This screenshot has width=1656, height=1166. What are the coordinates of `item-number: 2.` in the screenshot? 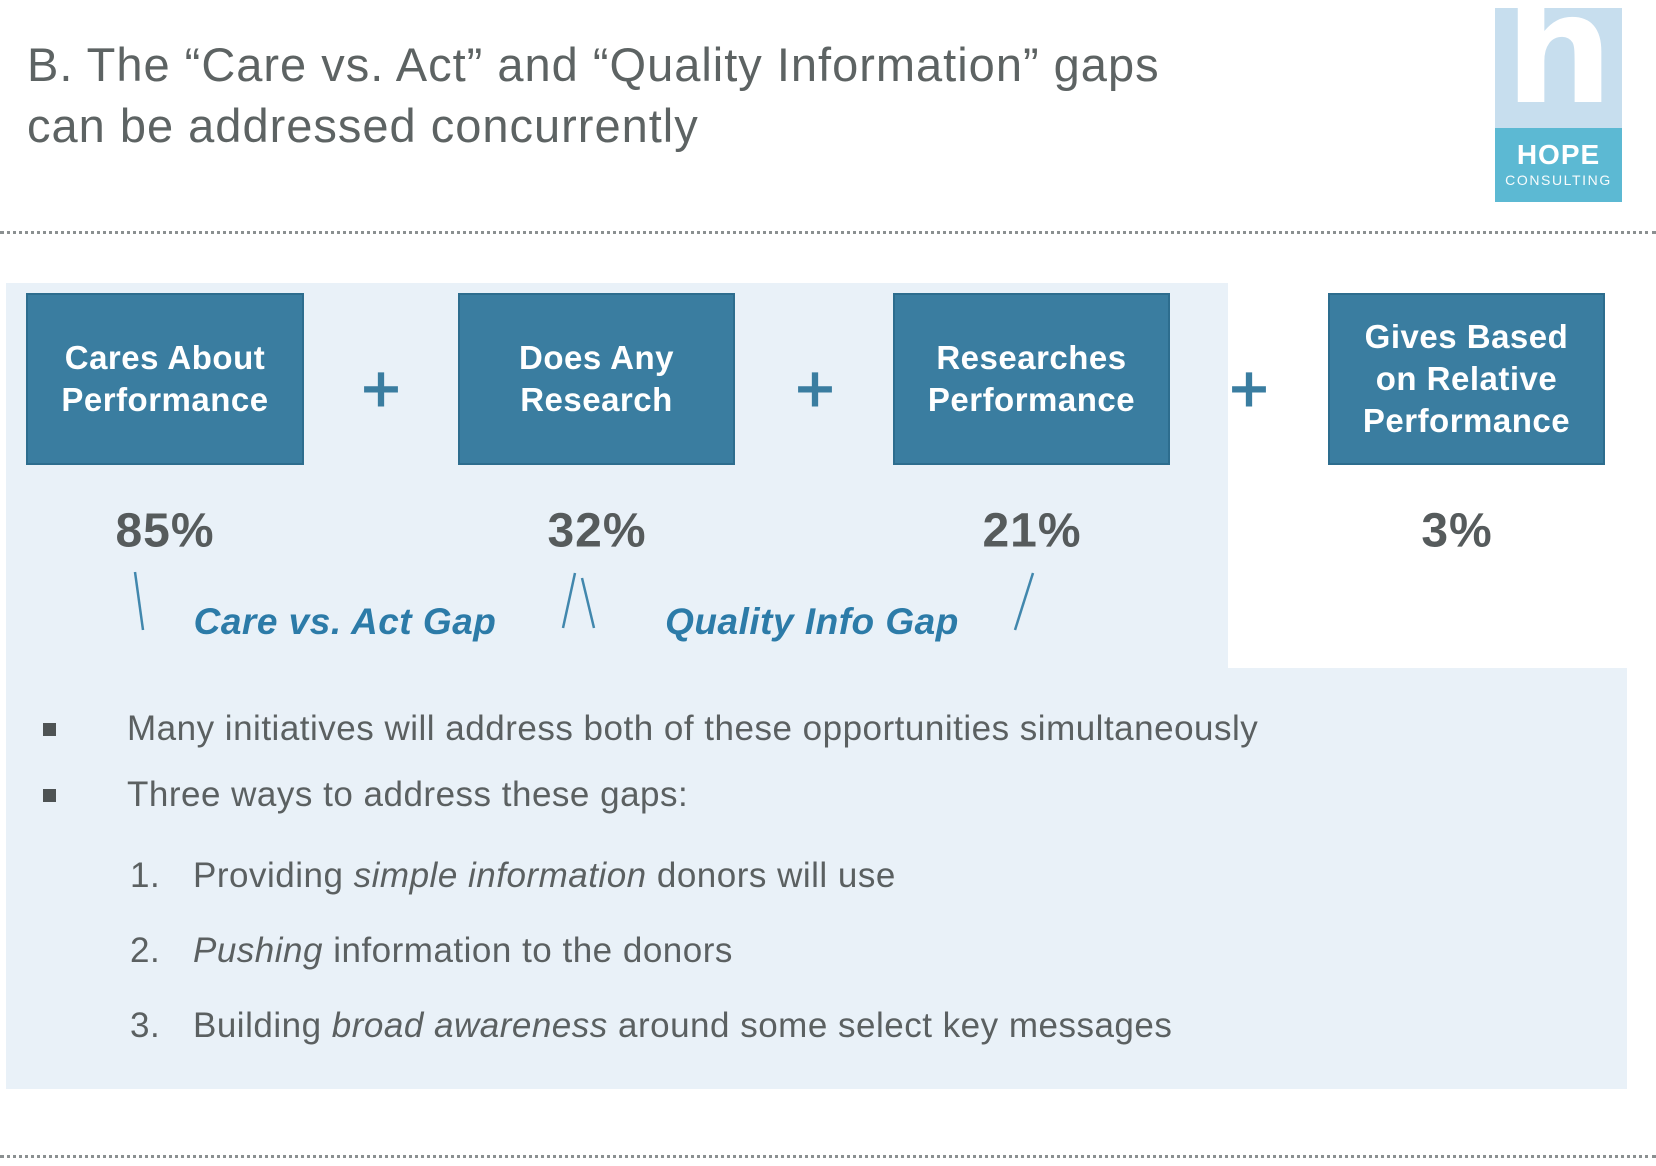 It's located at (145, 950).